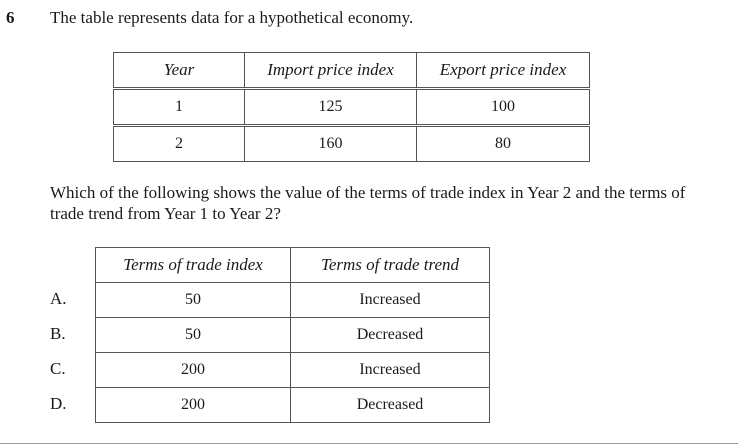  I want to click on option-a-index: 50, so click(193, 300).